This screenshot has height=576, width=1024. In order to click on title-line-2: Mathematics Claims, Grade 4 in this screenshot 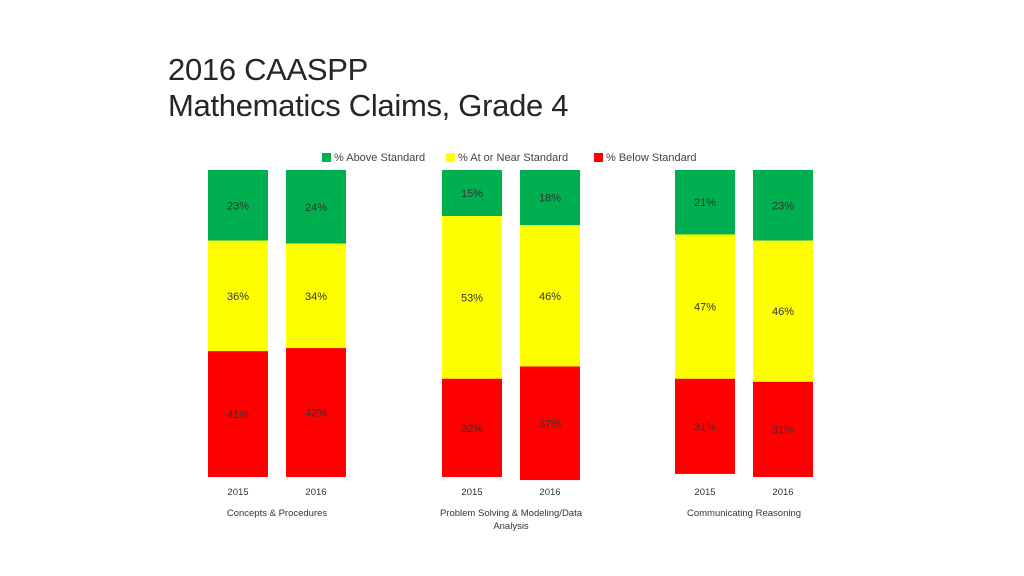, I will do `click(368, 105)`.